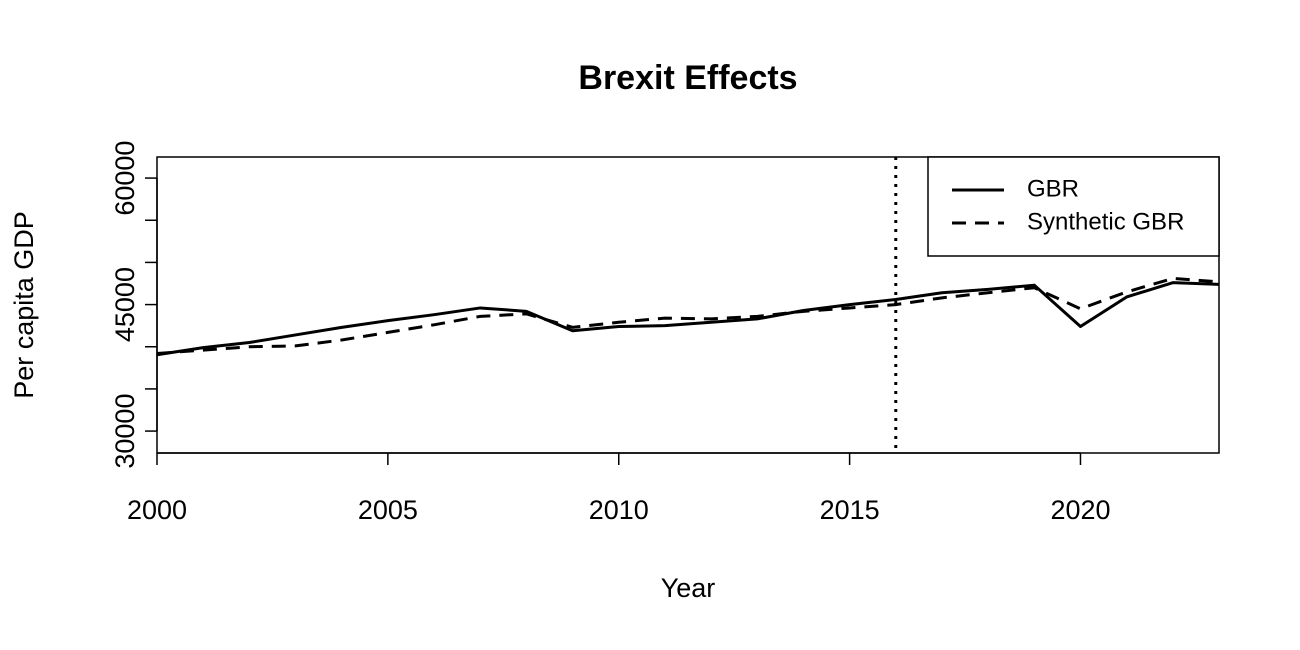 The width and height of the screenshot is (1300, 650). What do you see at coordinates (1073, 206) in the screenshot?
I see `legend-box` at bounding box center [1073, 206].